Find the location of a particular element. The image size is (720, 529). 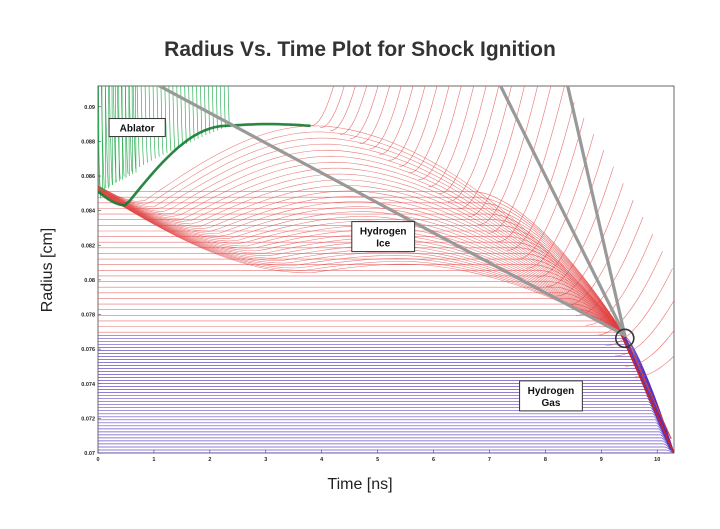

ablator-interface-line is located at coordinates (204, 164).